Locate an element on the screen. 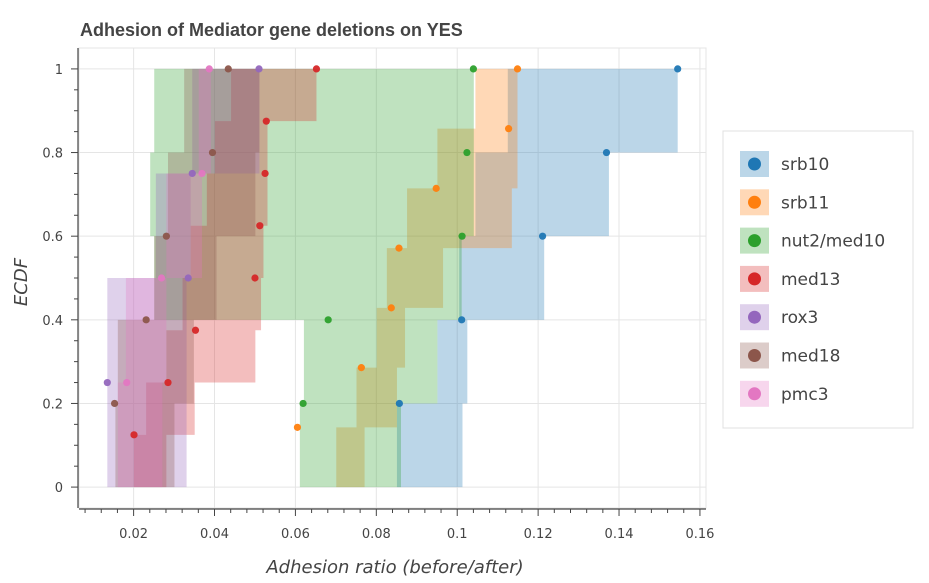 The image size is (929, 583). band-med13 is located at coordinates (223, 278).